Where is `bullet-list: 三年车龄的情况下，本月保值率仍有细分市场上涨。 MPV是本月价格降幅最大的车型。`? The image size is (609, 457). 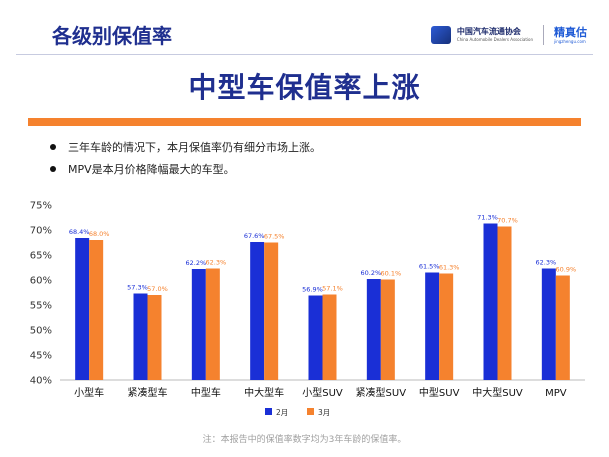 bullet-list: 三年车龄的情况下，本月保值率仍有细分市场上涨。 MPV是本月价格降幅最大的车型。 is located at coordinates (185, 158).